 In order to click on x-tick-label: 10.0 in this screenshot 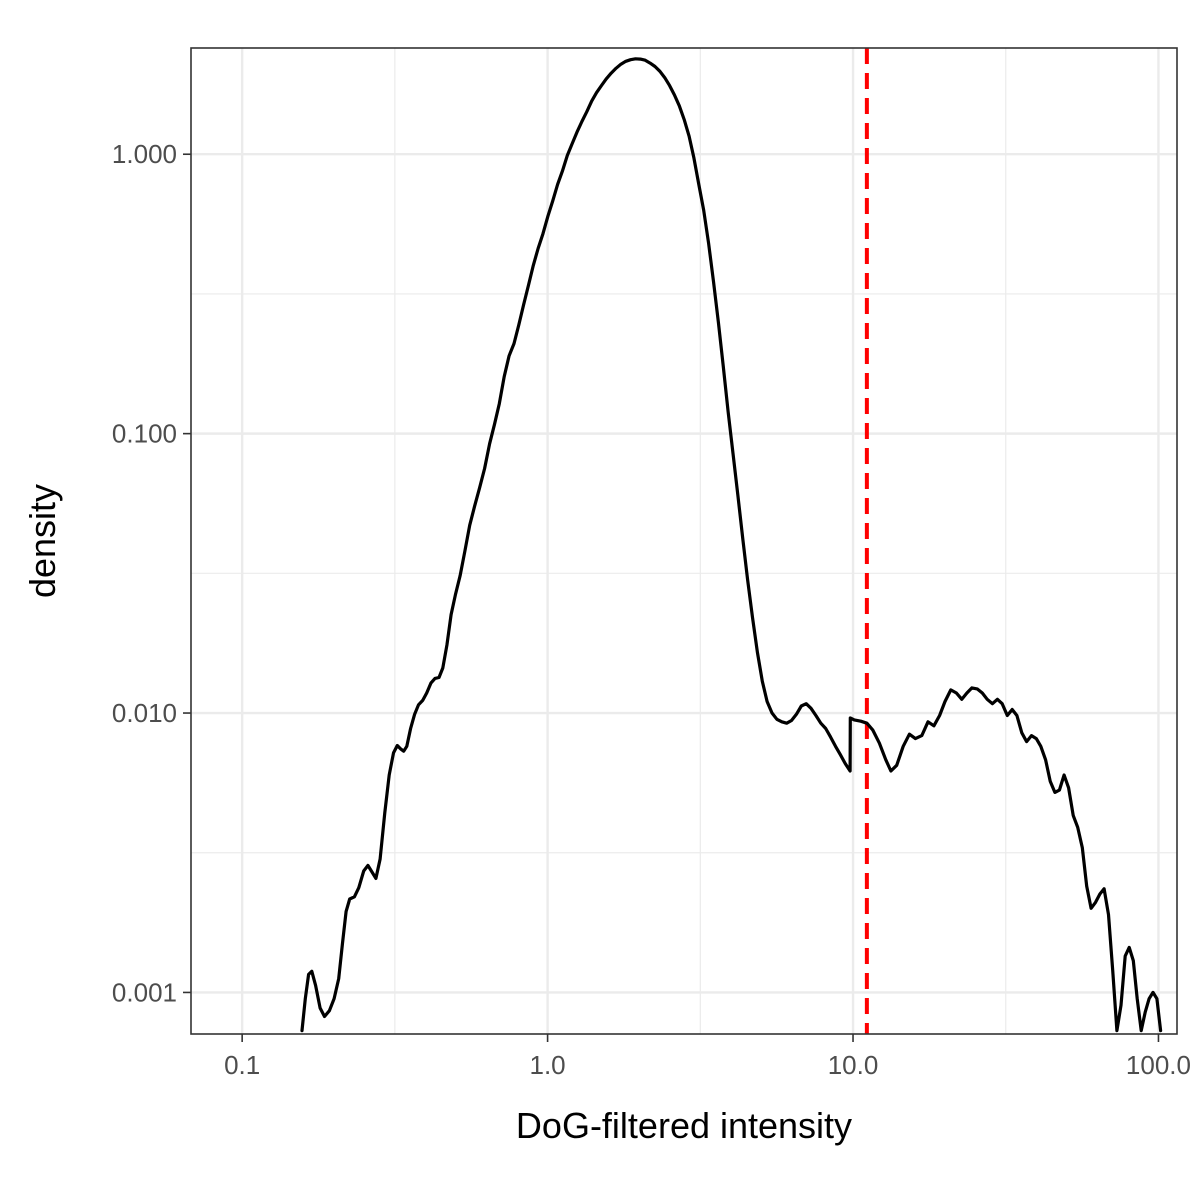, I will do `click(853, 1065)`.